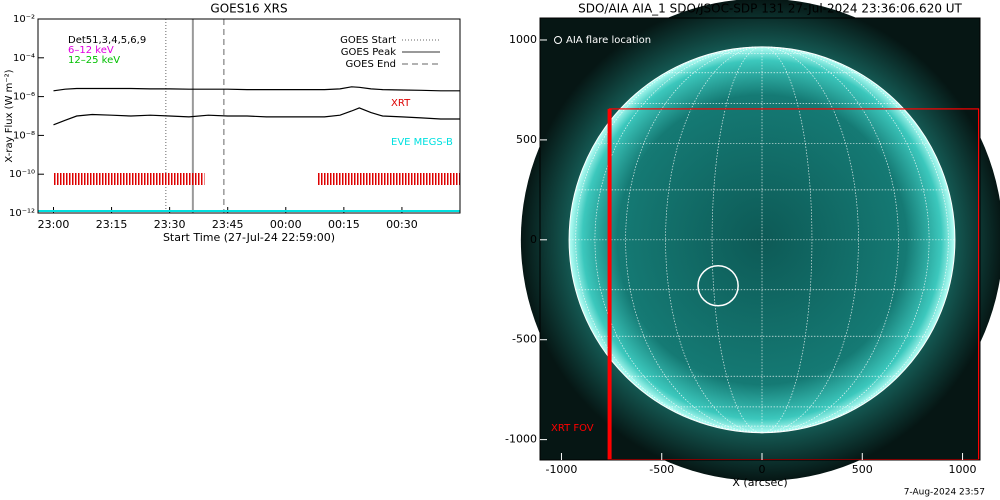  I want to click on legend-text: AIA flare location, so click(608, 40).